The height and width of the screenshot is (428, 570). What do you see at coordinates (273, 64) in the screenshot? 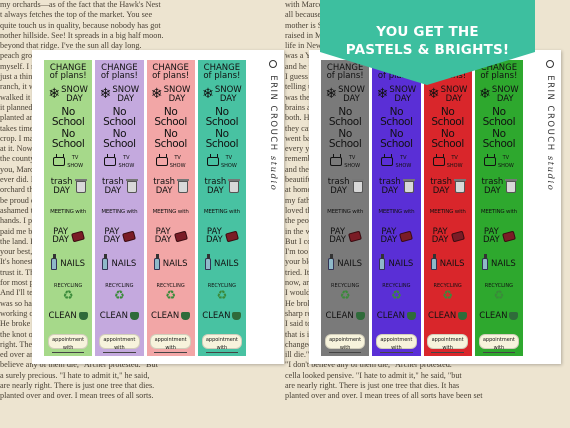
I see `brand-logo-icon` at bounding box center [273, 64].